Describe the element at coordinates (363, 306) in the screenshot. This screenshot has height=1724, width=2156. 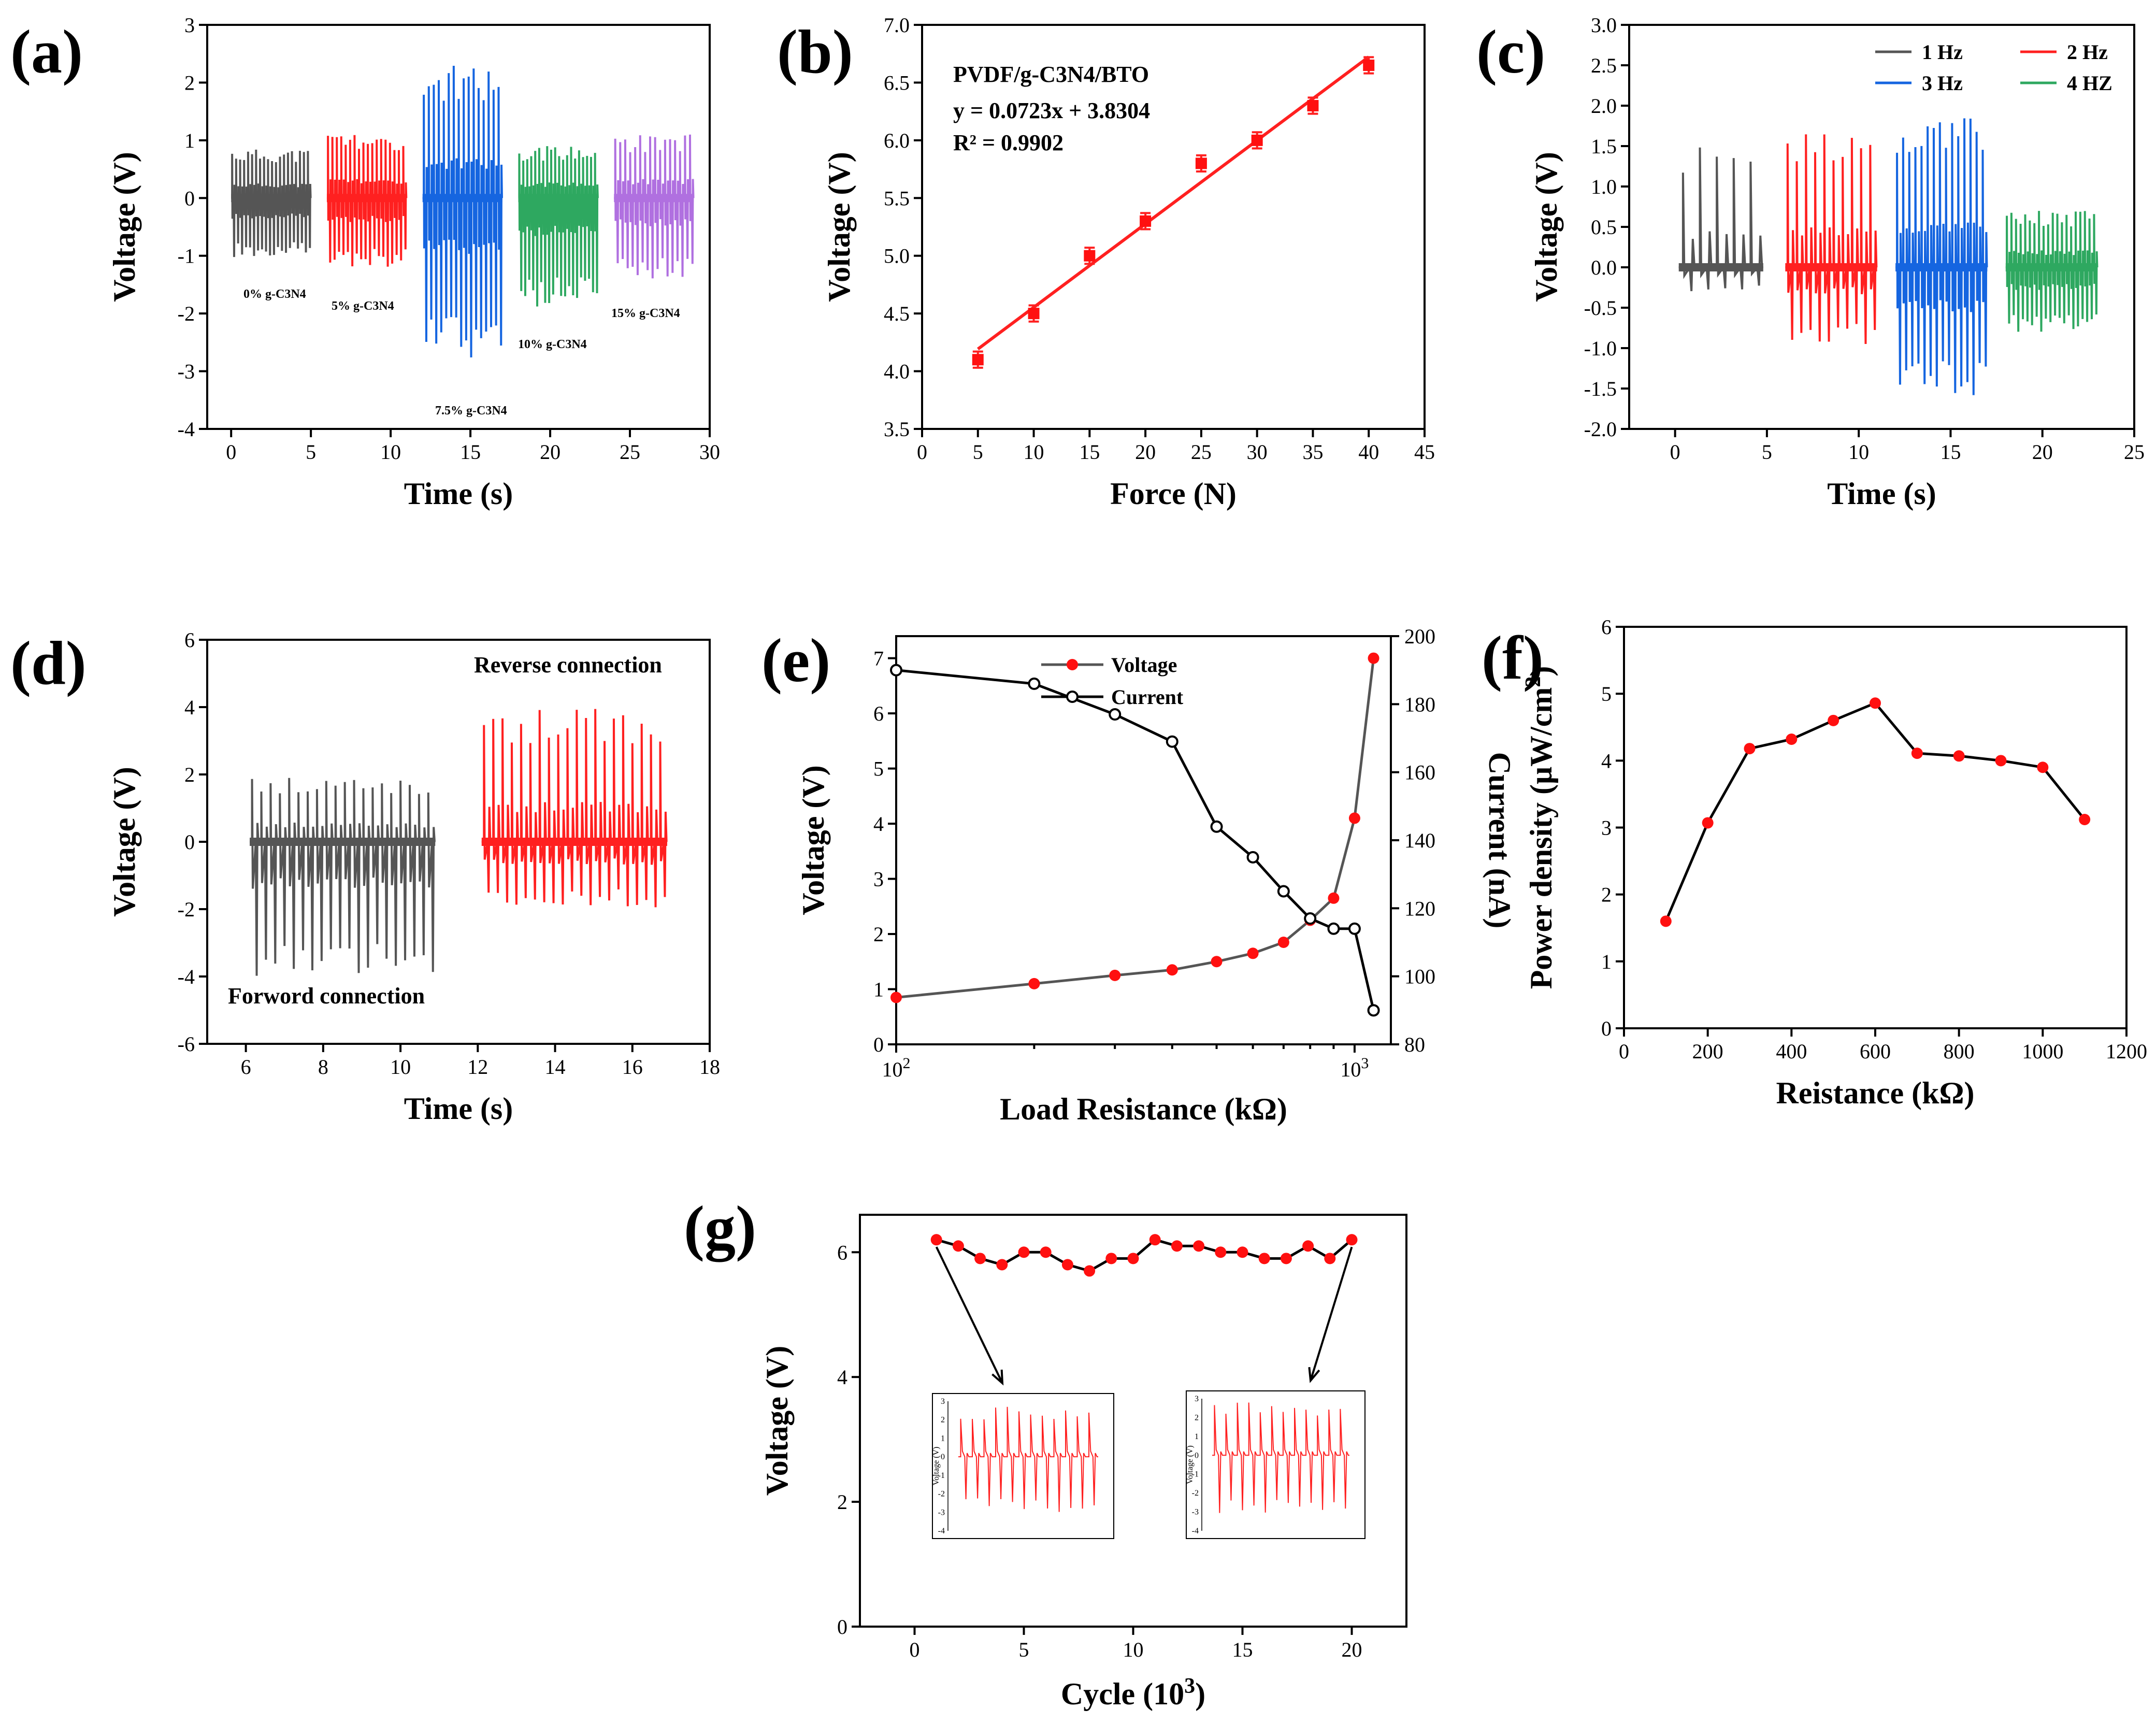
I see `series-annotation-1: 5% g-C3N4` at that location.